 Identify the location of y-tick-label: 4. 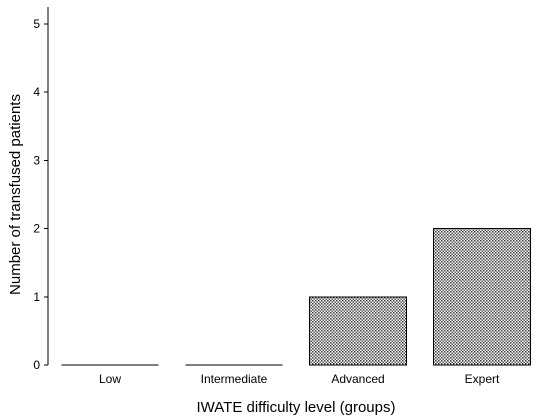
(36, 92).